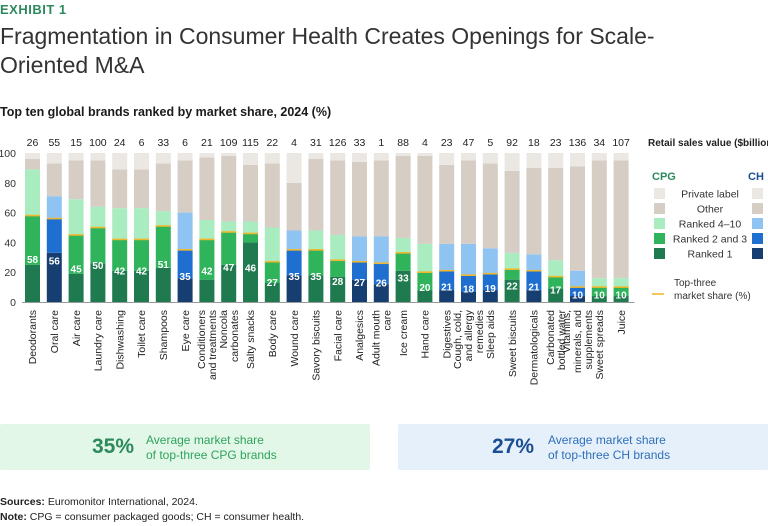 The image size is (768, 526). I want to click on top-three-share-label: 10, so click(578, 296).